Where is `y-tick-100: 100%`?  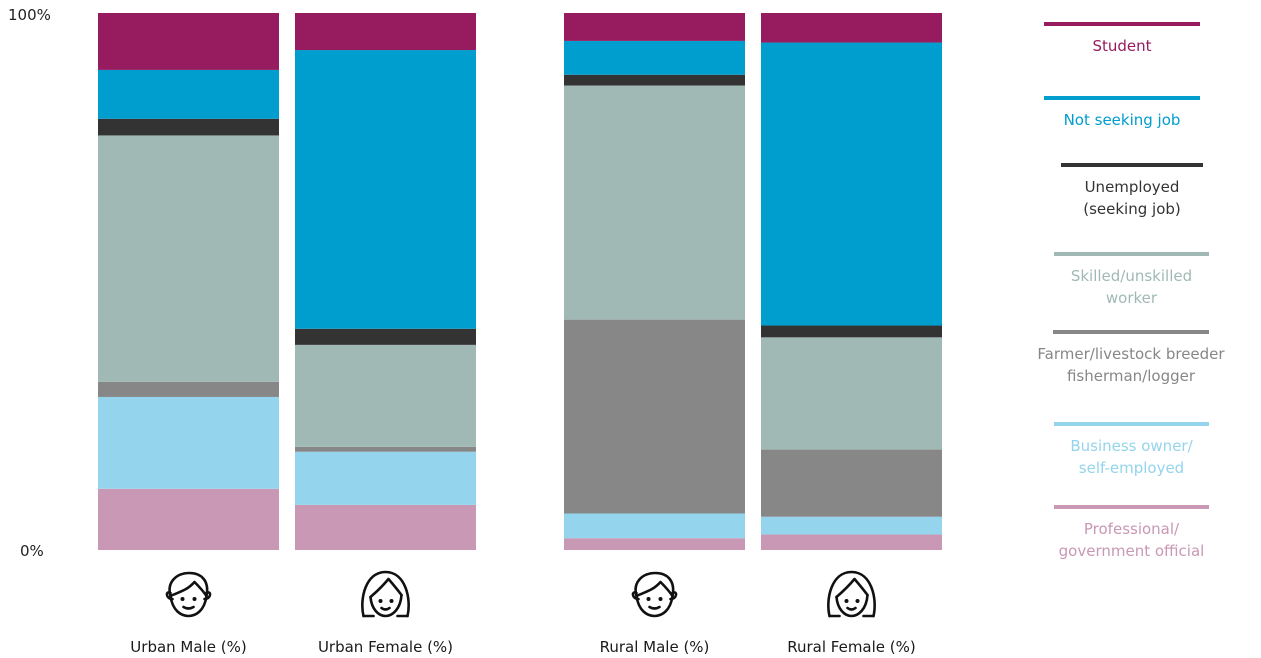 y-tick-100: 100% is located at coordinates (29, 15).